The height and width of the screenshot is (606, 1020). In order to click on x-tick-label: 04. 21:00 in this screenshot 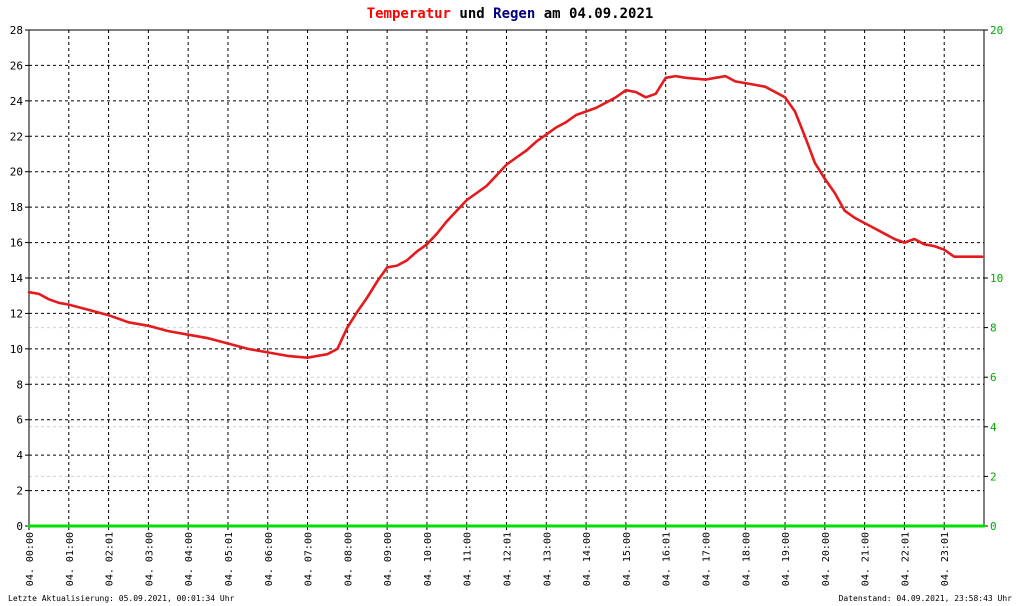, I will do `click(866, 559)`.